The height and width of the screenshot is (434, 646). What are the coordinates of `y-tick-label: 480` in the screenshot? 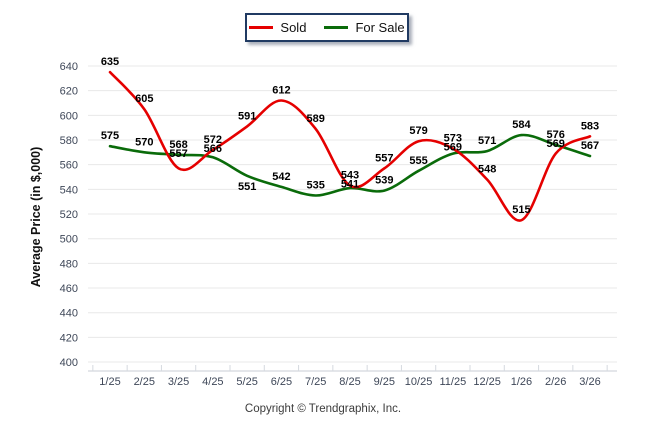 It's located at (69, 264).